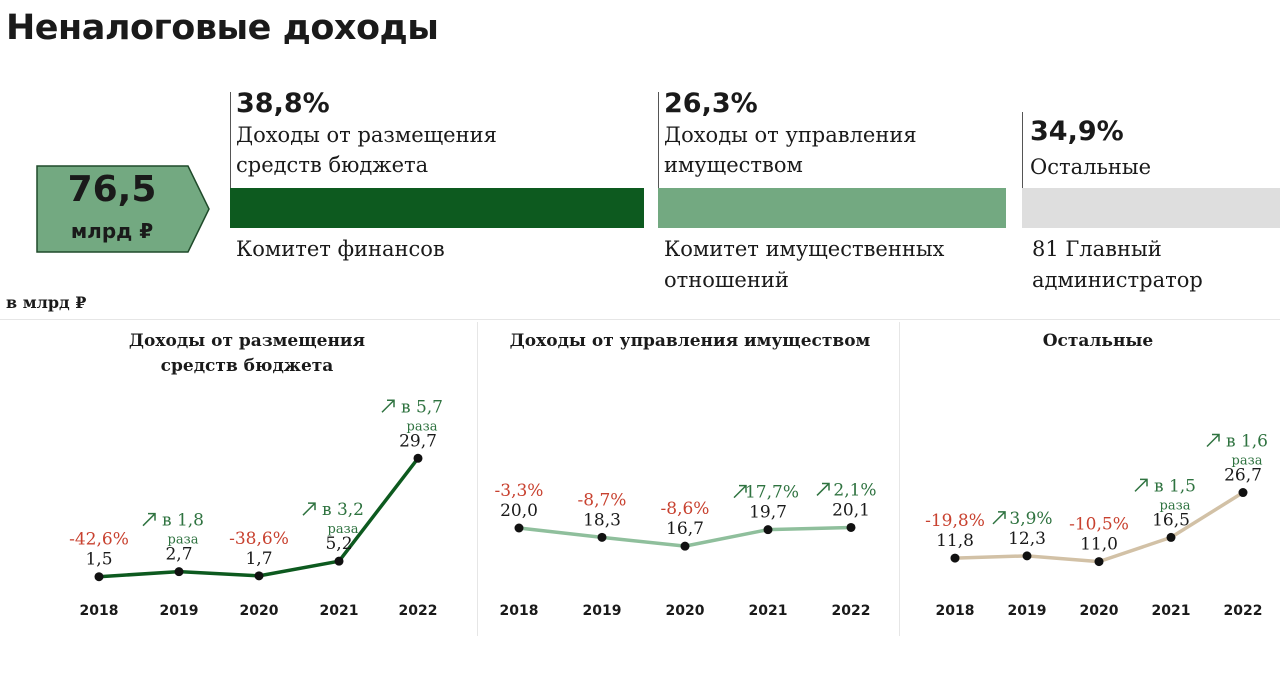  I want to click on chart-2-2021-point, so click(768, 530).